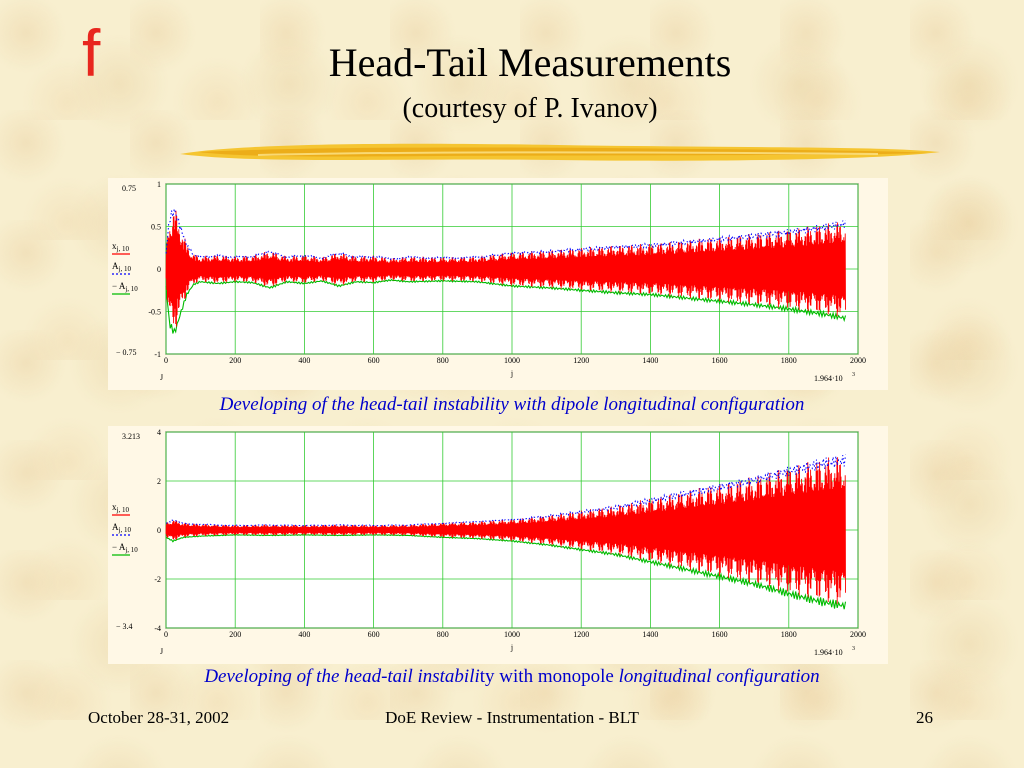 This screenshot has width=1024, height=768. Describe the element at coordinates (505, 490) in the screenshot. I see `series-upper-envelope` at that location.